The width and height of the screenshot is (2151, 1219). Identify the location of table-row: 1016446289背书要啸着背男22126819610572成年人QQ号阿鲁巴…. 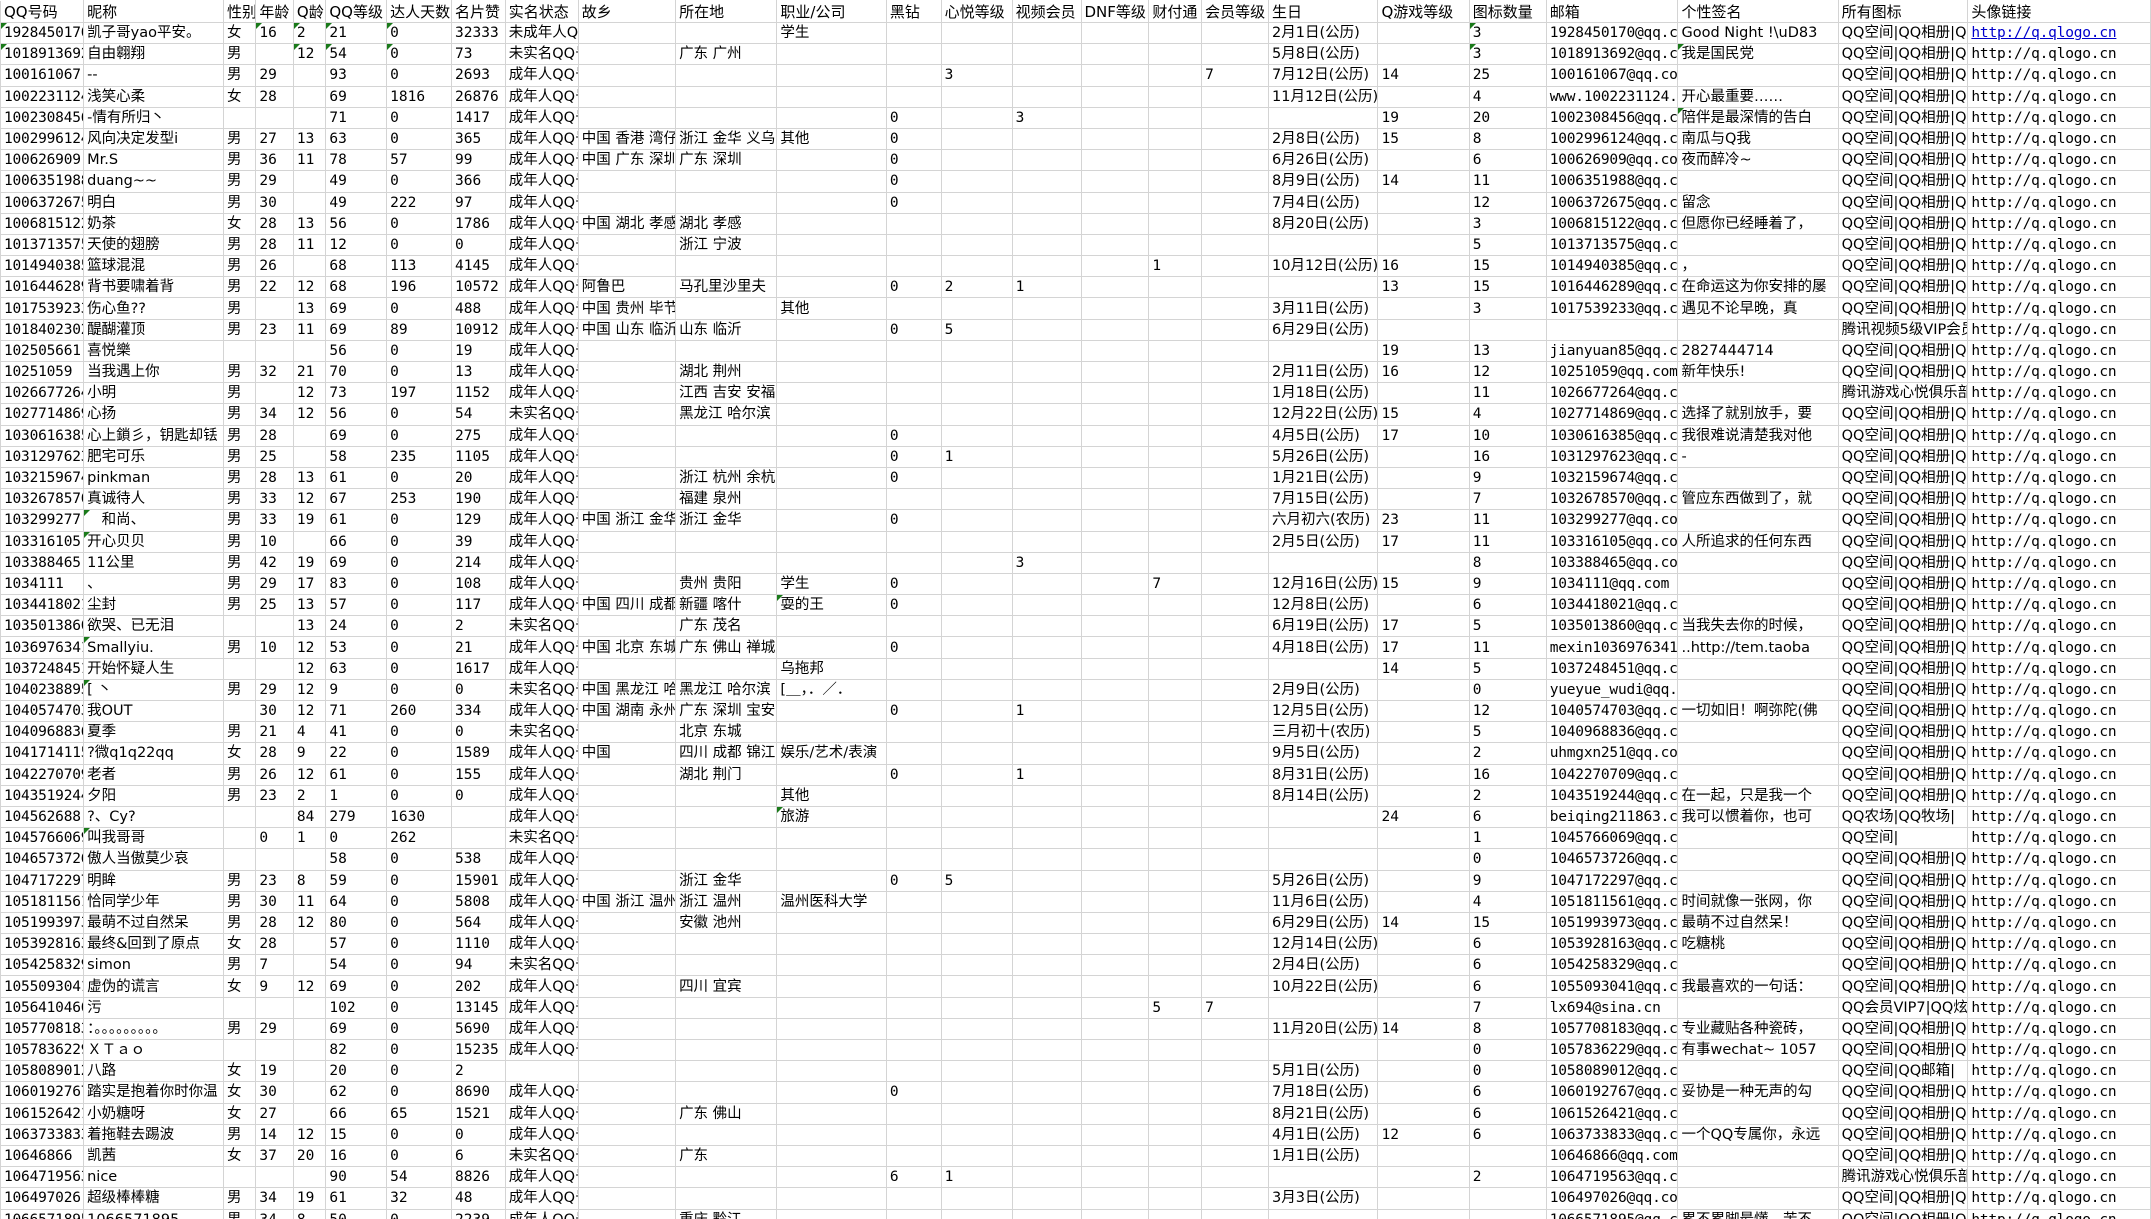
(1075, 287).